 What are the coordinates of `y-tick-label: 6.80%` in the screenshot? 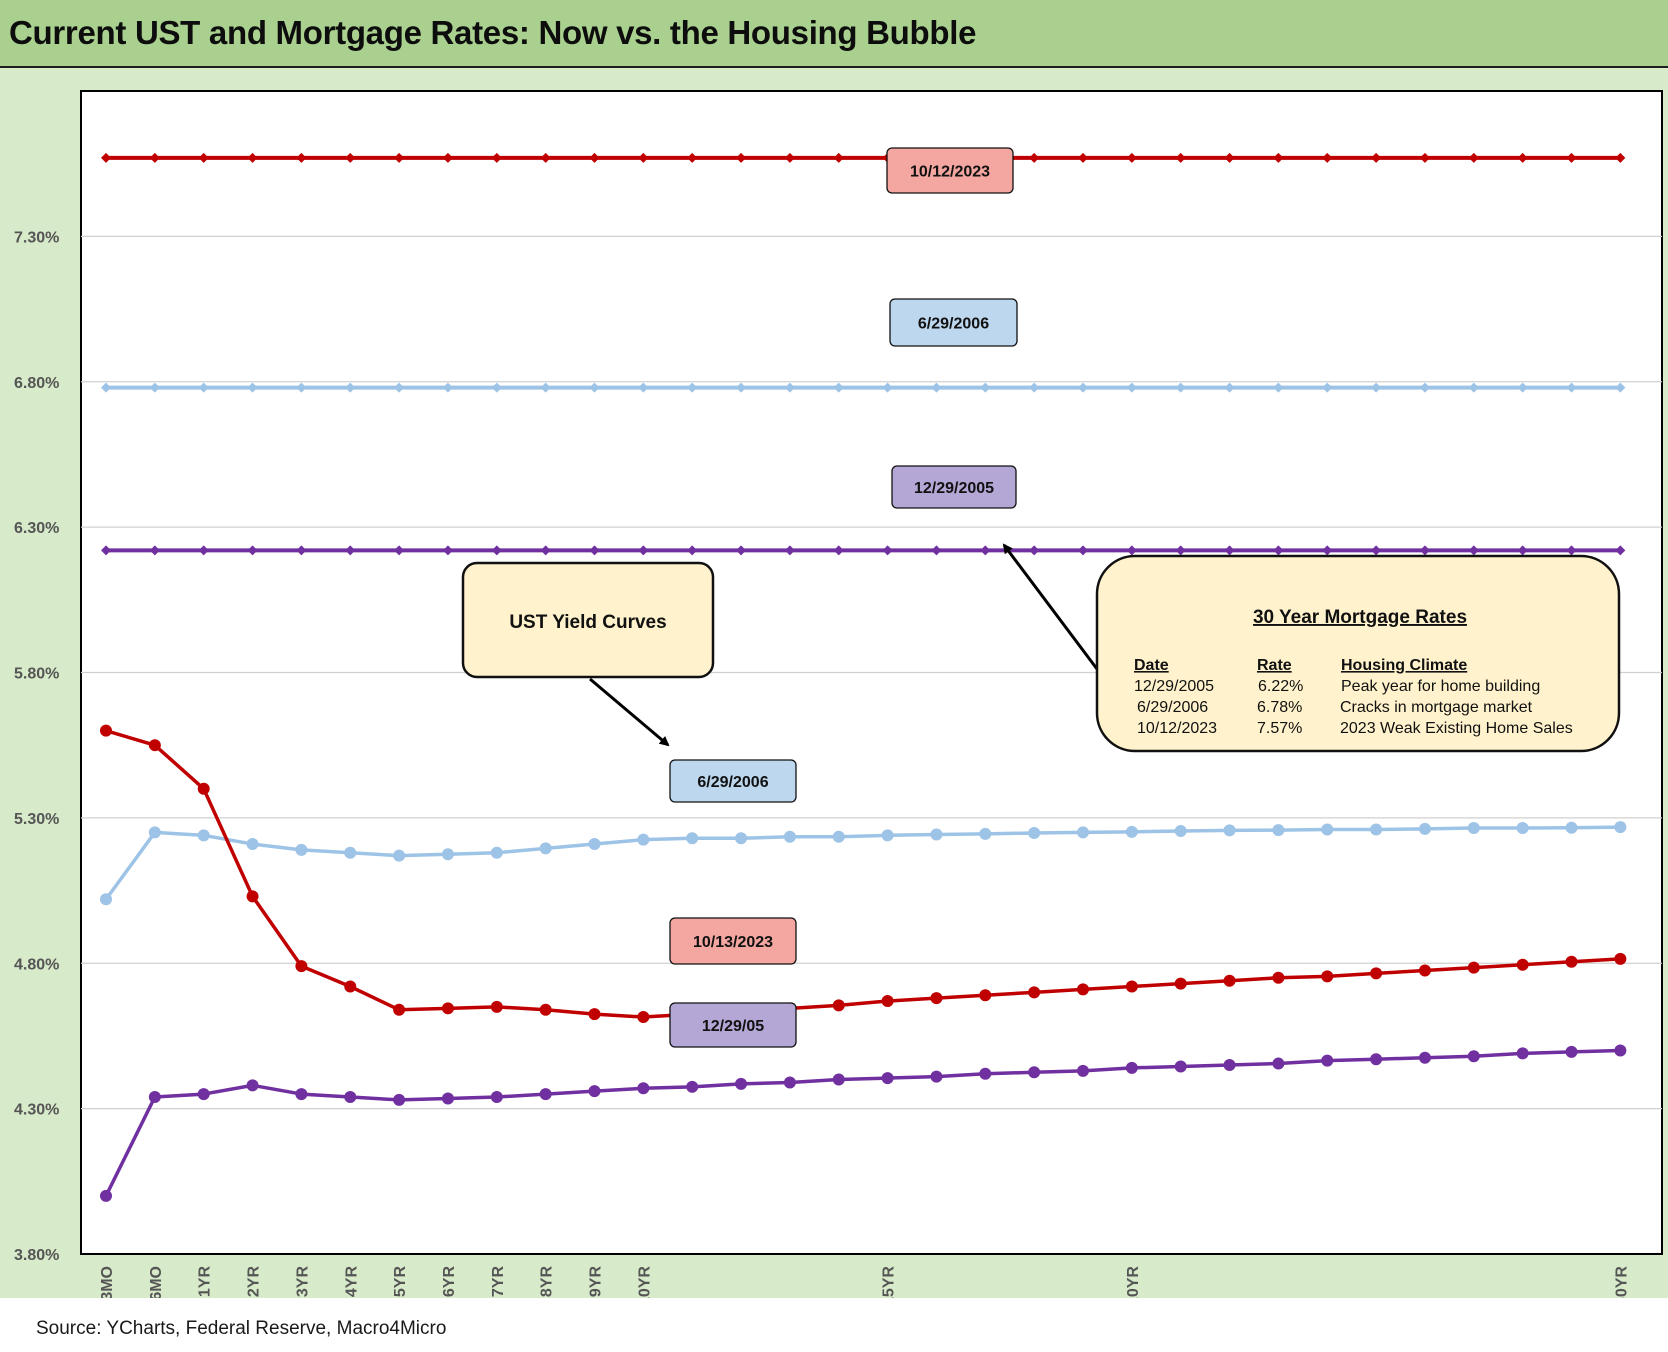 It's located at (36, 383).